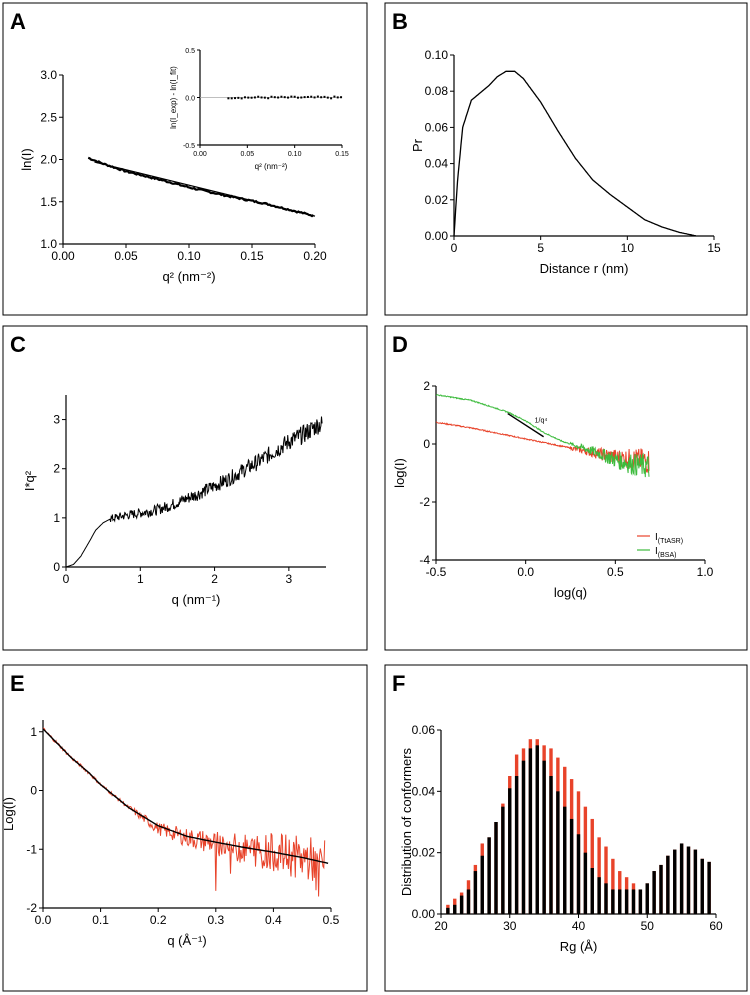 Image resolution: width=750 pixels, height=995 pixels. I want to click on x-tick-label: 5, so click(540, 248).